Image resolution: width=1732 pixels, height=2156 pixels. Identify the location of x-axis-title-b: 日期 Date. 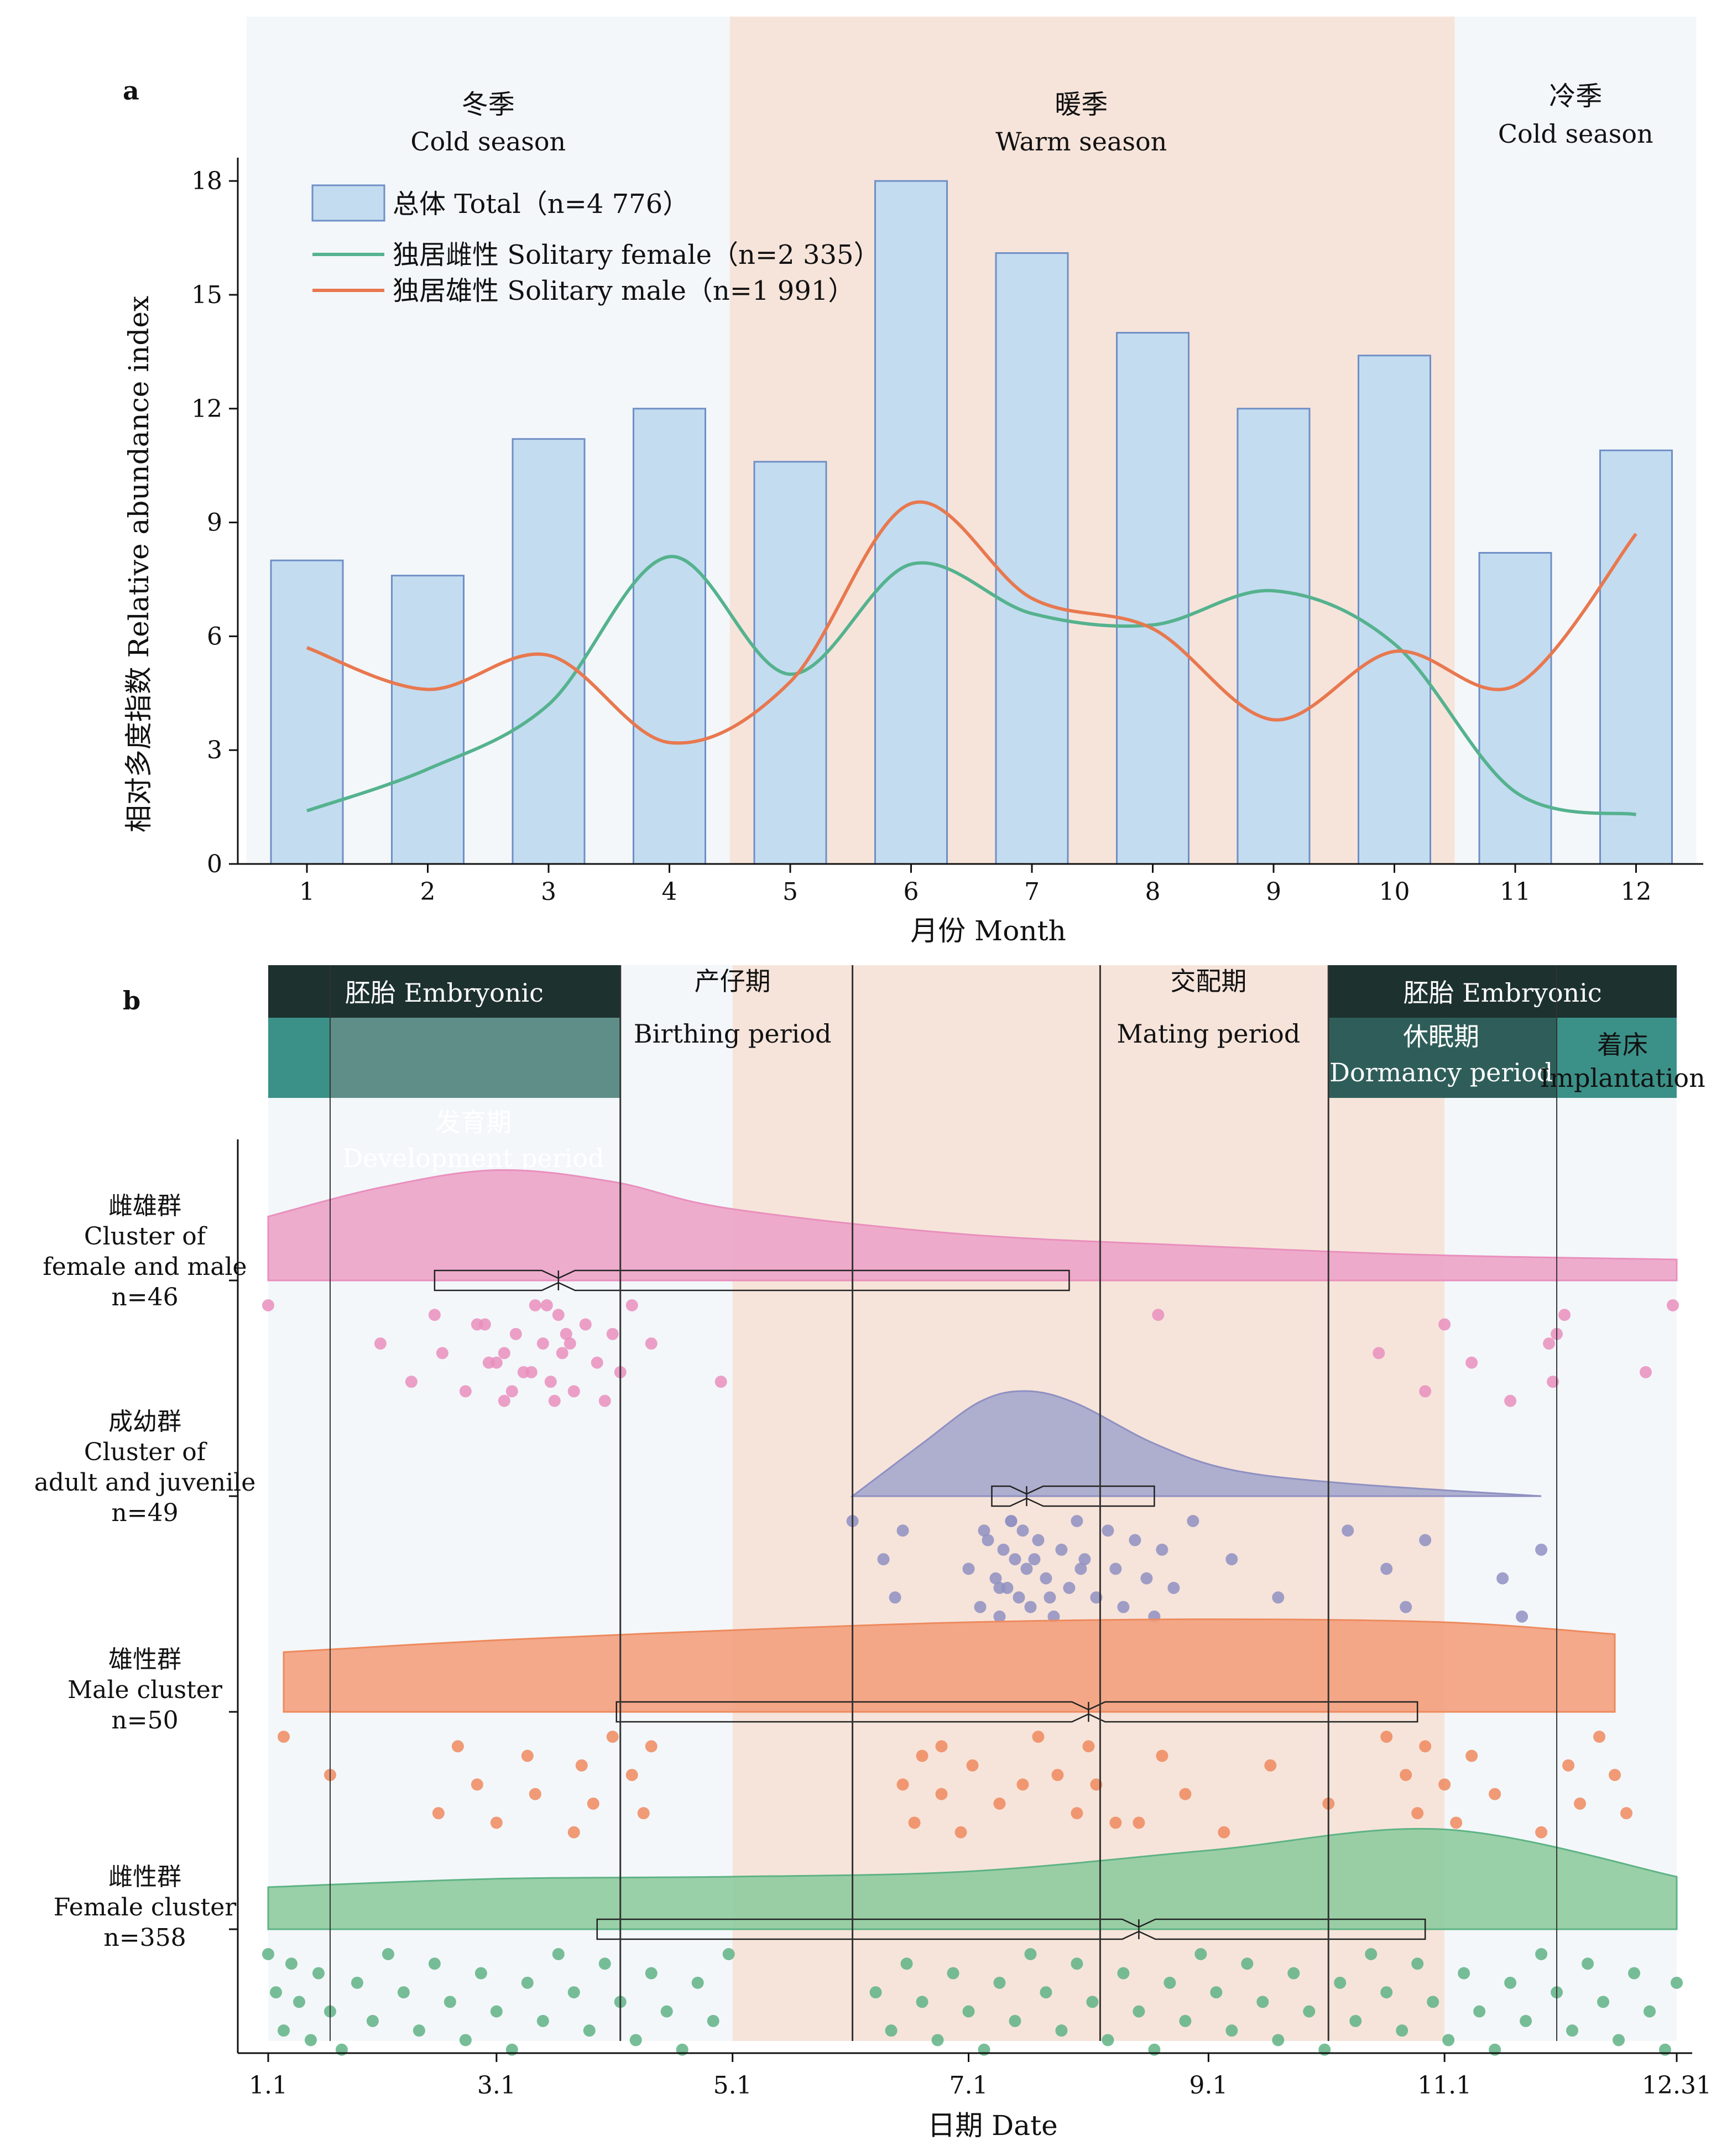
(992, 2126).